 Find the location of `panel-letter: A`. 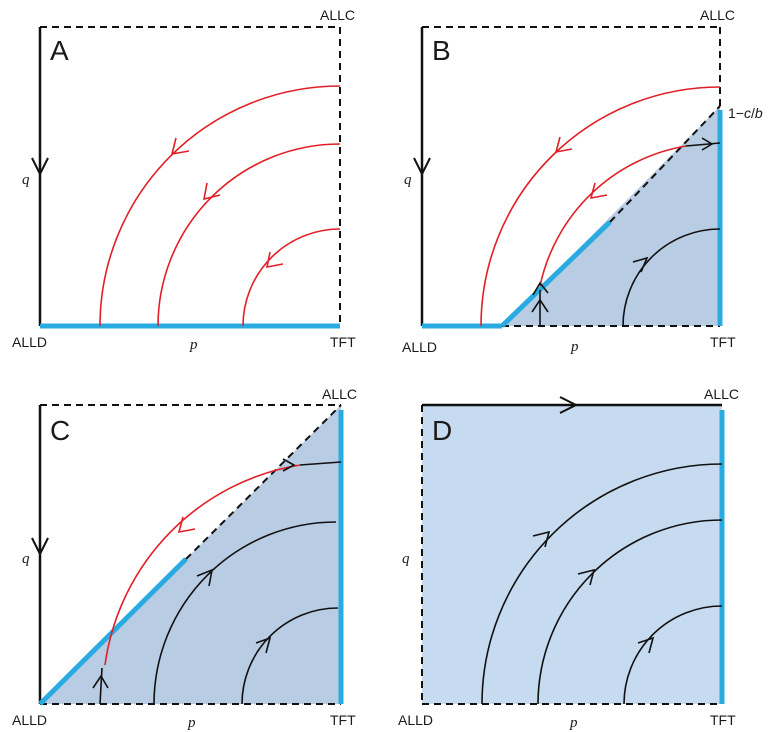

panel-letter: A is located at coordinates (59, 50).